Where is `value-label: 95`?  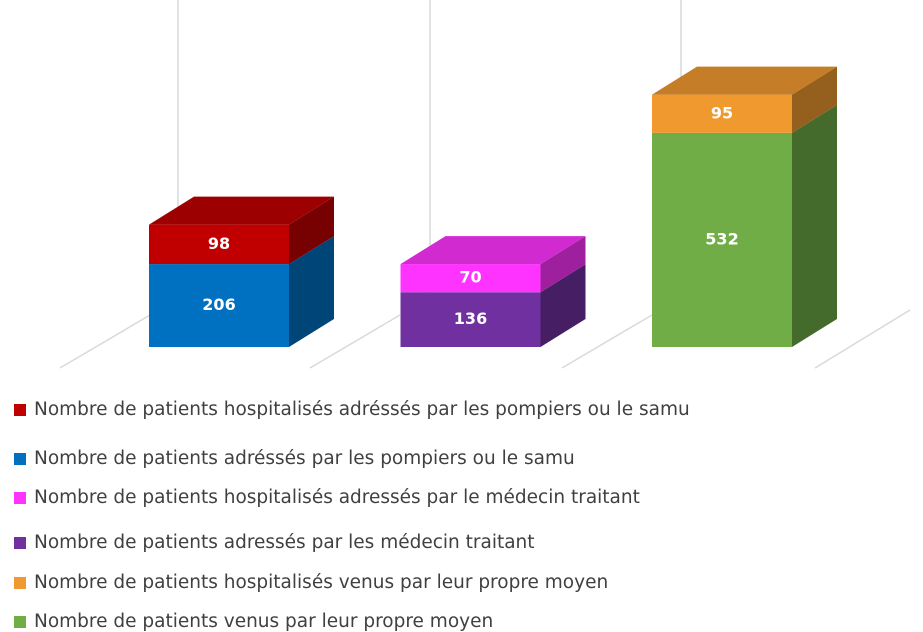
value-label: 95 is located at coordinates (722, 112).